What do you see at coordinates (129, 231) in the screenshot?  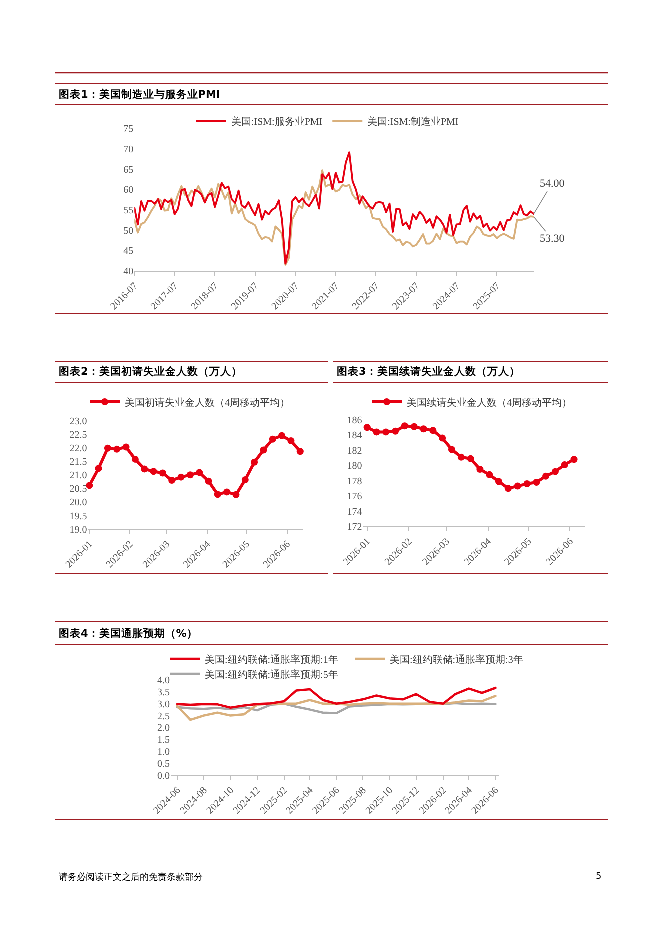 I see `y-tick-label: 50` at bounding box center [129, 231].